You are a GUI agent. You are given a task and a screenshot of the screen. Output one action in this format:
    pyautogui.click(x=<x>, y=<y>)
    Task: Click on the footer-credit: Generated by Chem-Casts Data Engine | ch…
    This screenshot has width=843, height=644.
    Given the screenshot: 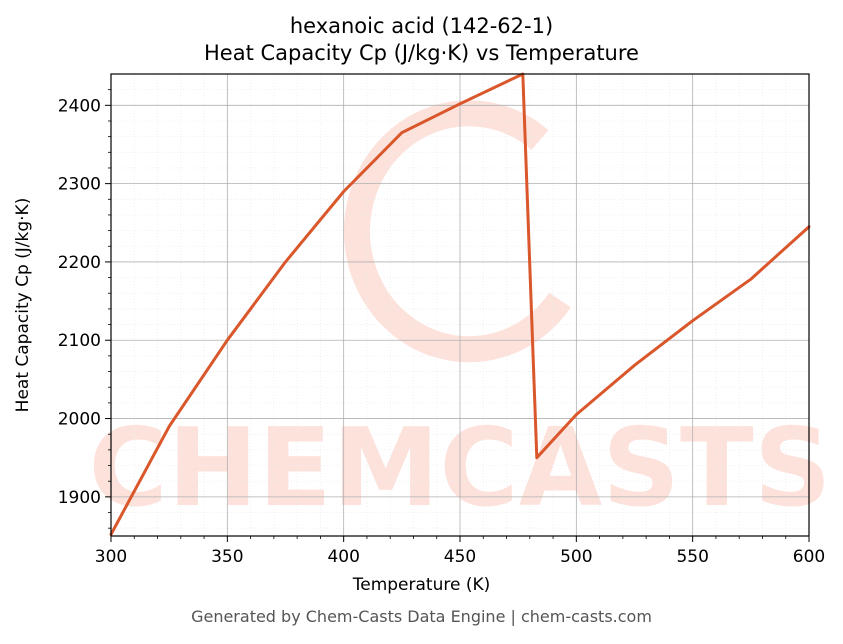 What is the action you would take?
    pyautogui.click(x=421, y=616)
    